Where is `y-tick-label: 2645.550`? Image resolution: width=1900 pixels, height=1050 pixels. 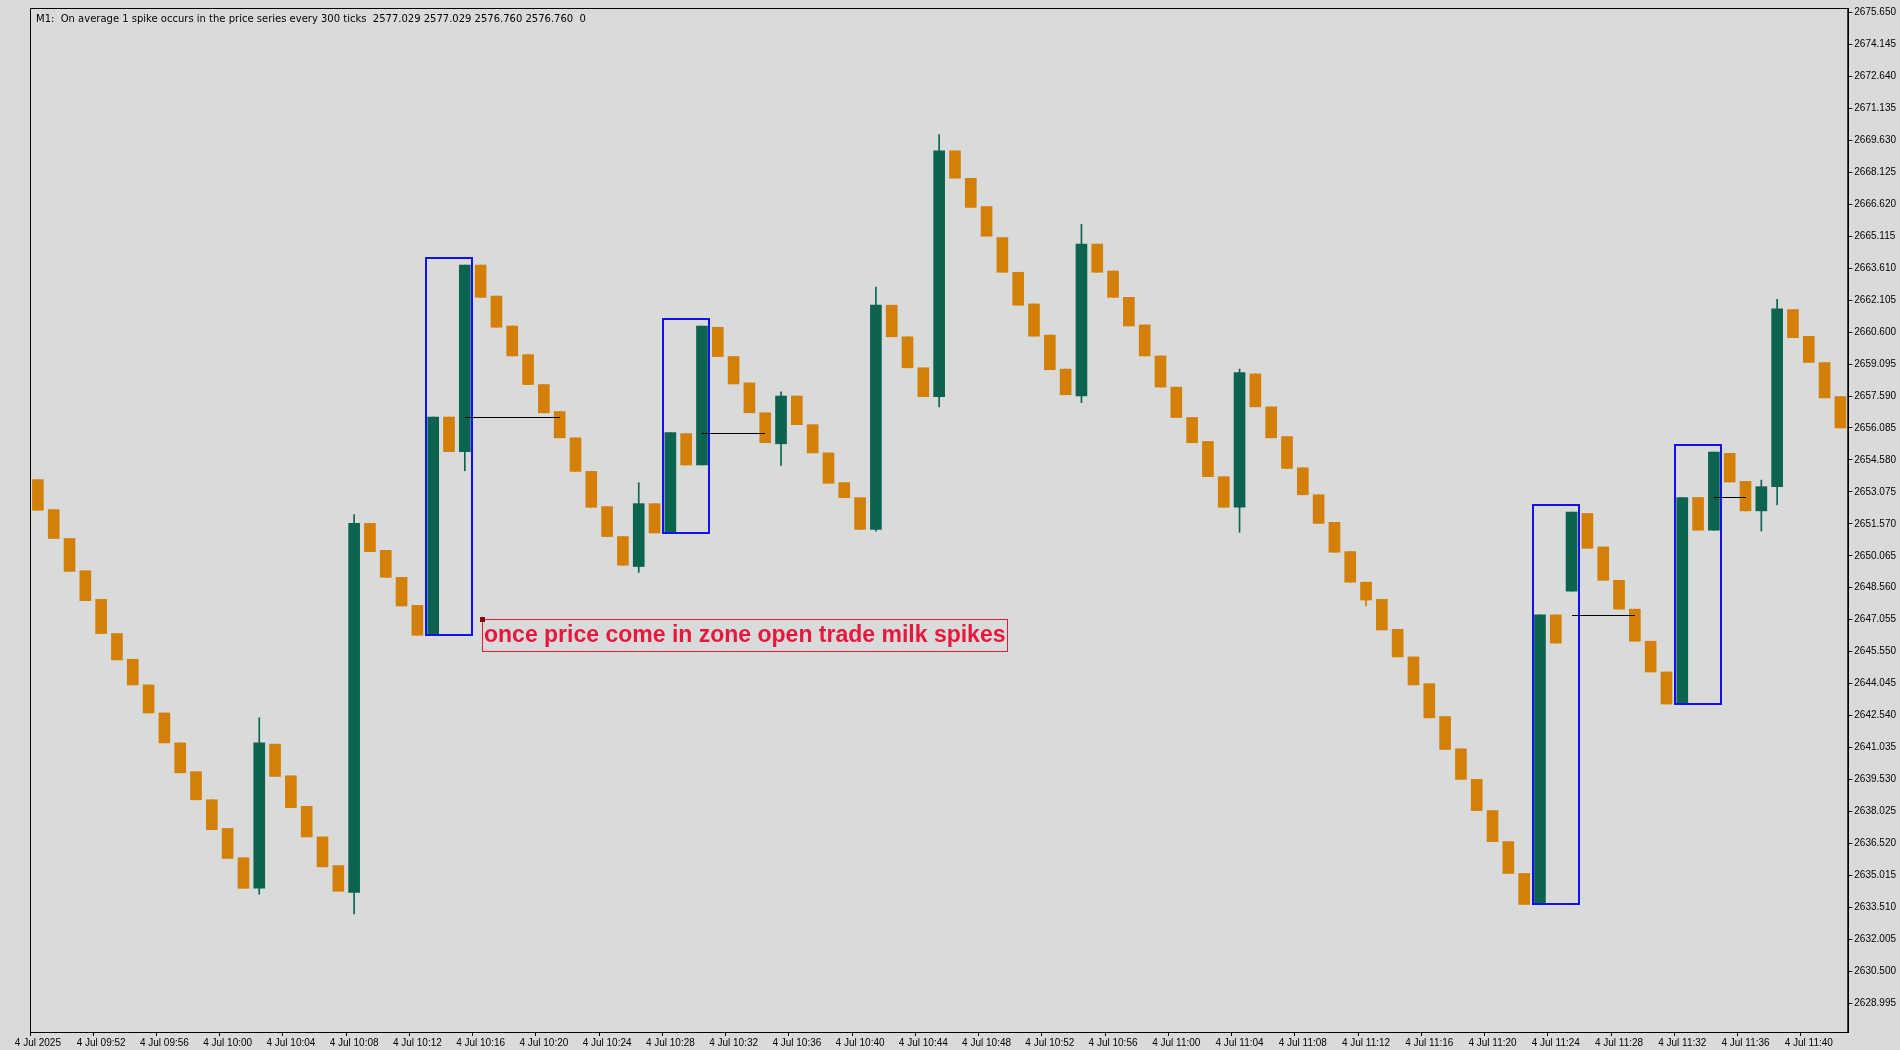 y-tick-label: 2645.550 is located at coordinates (1875, 651).